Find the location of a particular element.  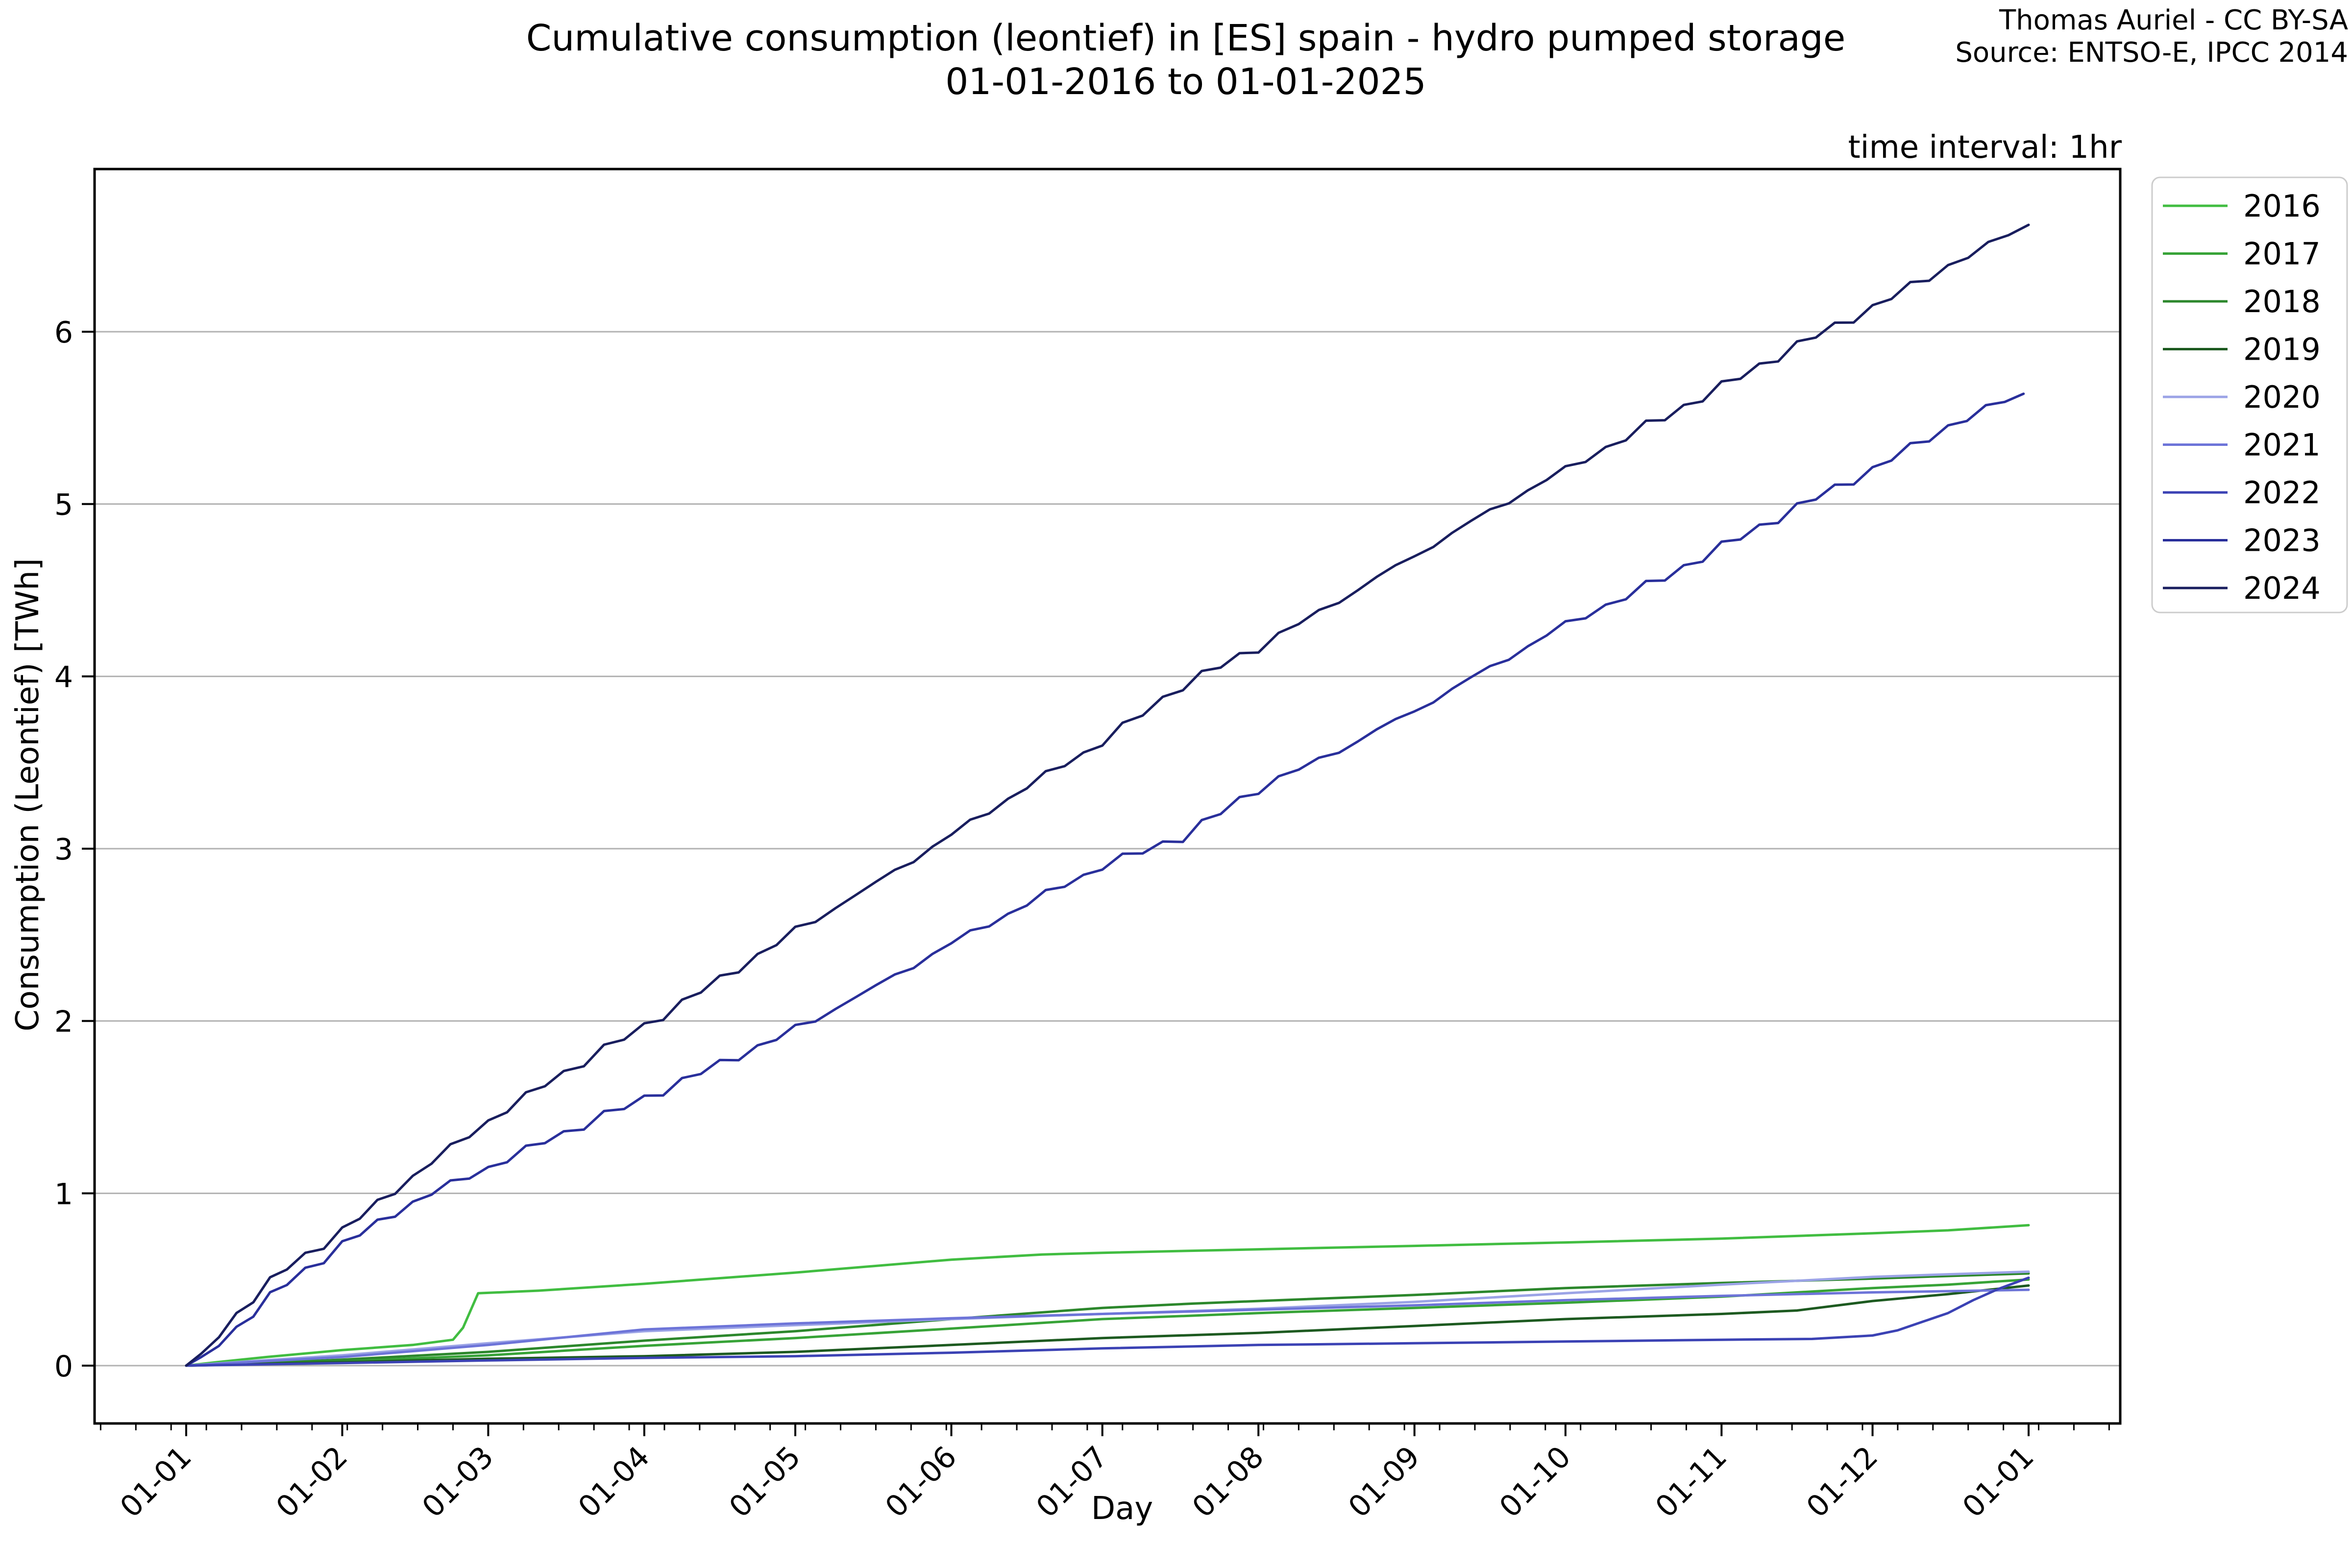

series-line-2017 is located at coordinates (1107, 1322).